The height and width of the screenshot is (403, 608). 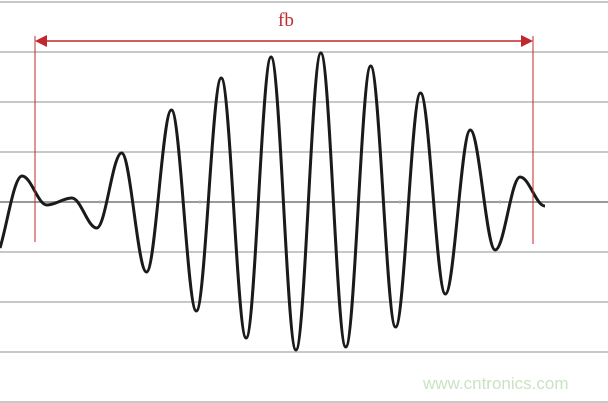 I want to click on bandwidth-label: fb, so click(x=286, y=20).